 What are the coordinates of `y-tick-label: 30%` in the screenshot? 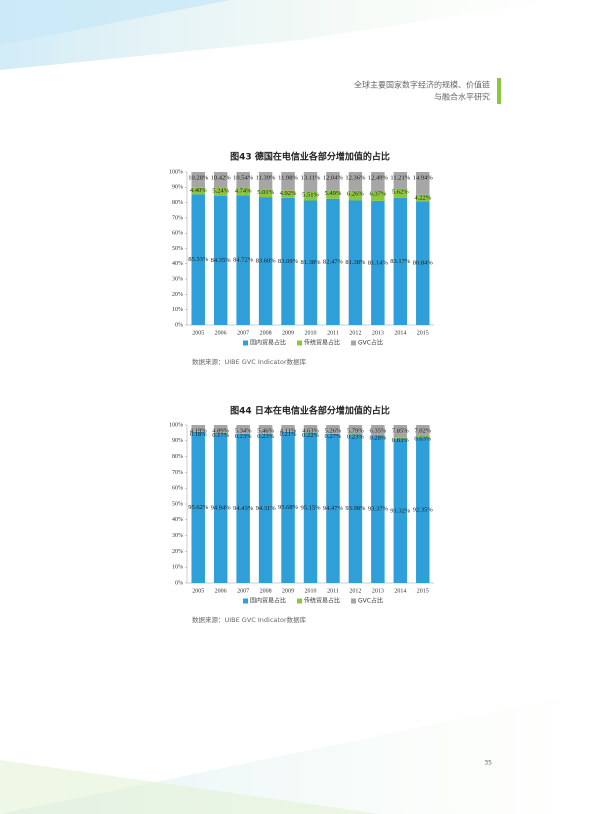 It's located at (177, 536).